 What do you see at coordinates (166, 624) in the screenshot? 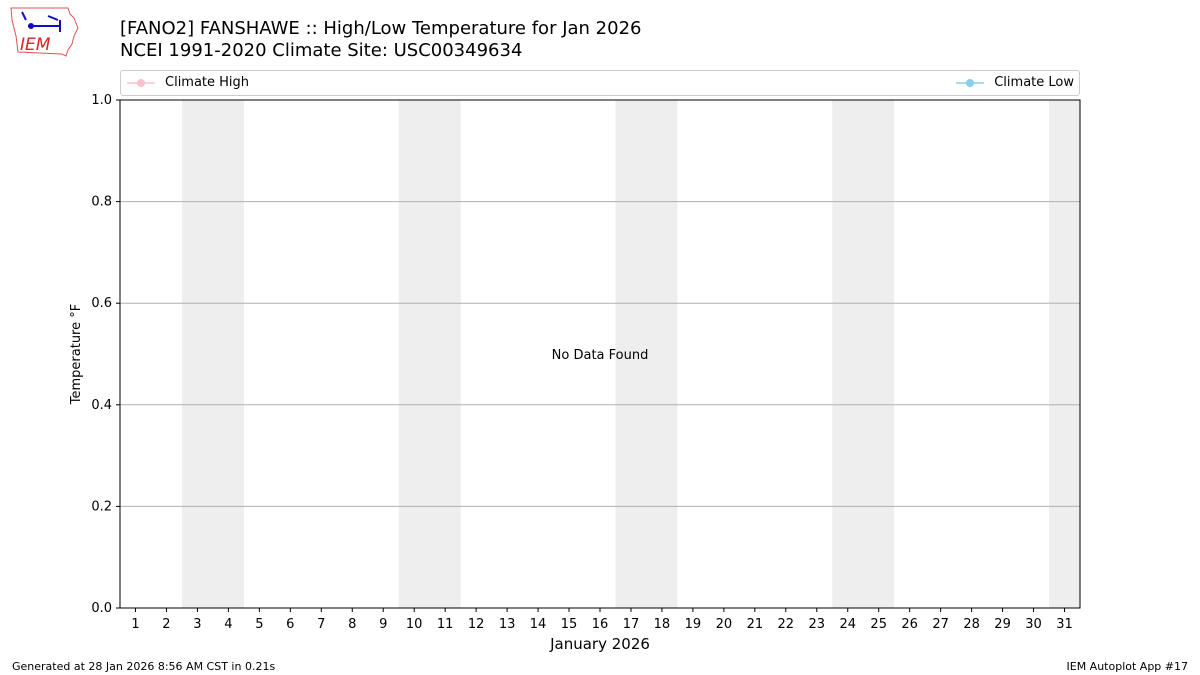
I see `x-tick-label: 2` at bounding box center [166, 624].